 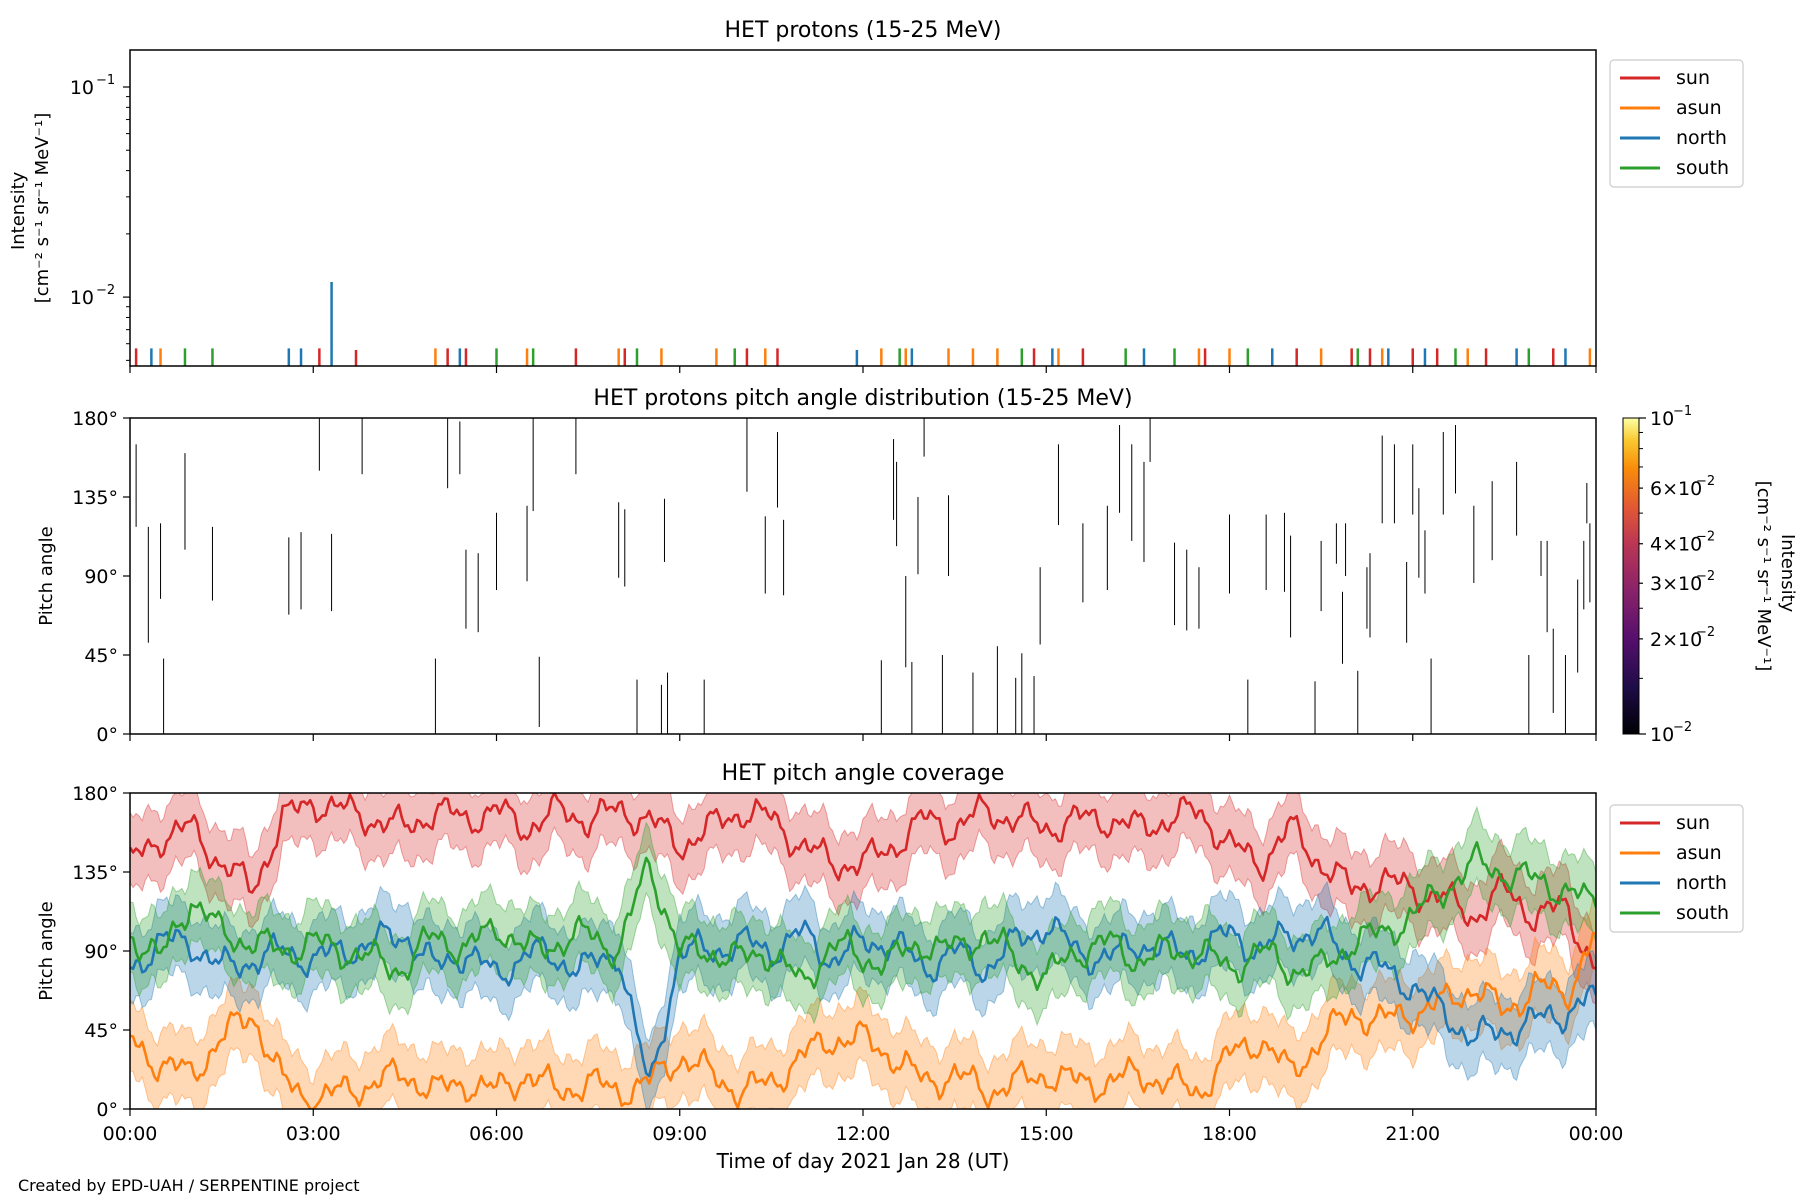 What do you see at coordinates (1676, 545) in the screenshot?
I see `colorbar-tick-label: 4×10` at bounding box center [1676, 545].